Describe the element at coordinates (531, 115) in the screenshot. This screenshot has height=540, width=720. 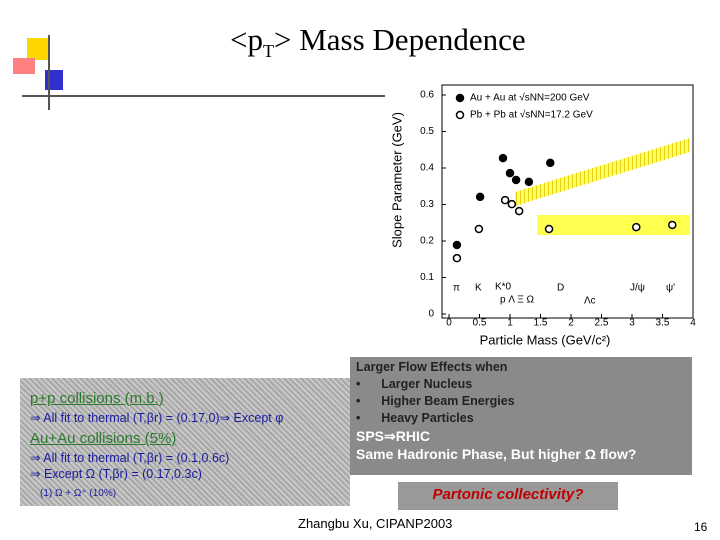
I see `legend-label: Pb + Pb at √sNN=17.2 GeV` at that location.